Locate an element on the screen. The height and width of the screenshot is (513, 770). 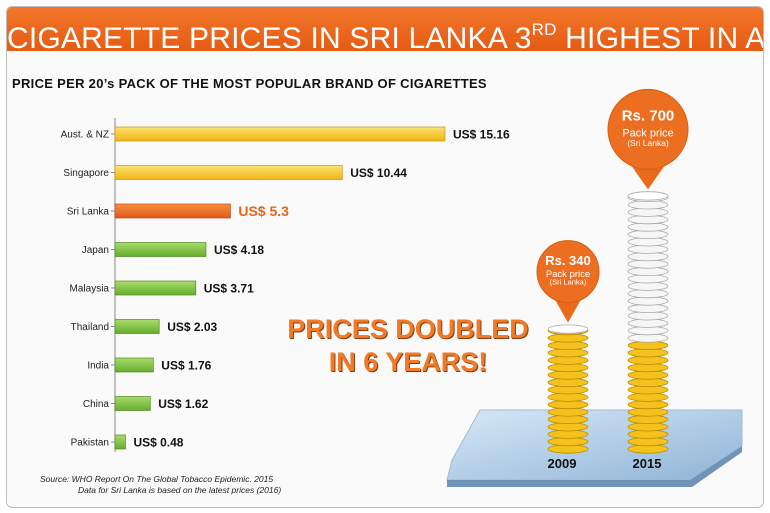
year-label: 2015 is located at coordinates (647, 463).